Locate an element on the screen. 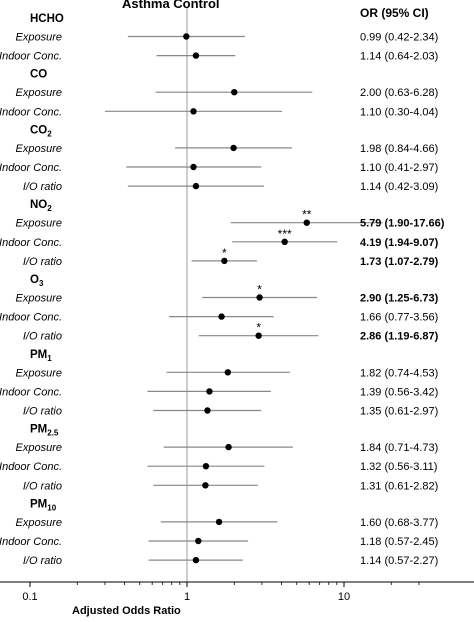 This screenshot has width=474, height=622. or-ci-value: 1.14 (0.57-2.27) is located at coordinates (399, 561).